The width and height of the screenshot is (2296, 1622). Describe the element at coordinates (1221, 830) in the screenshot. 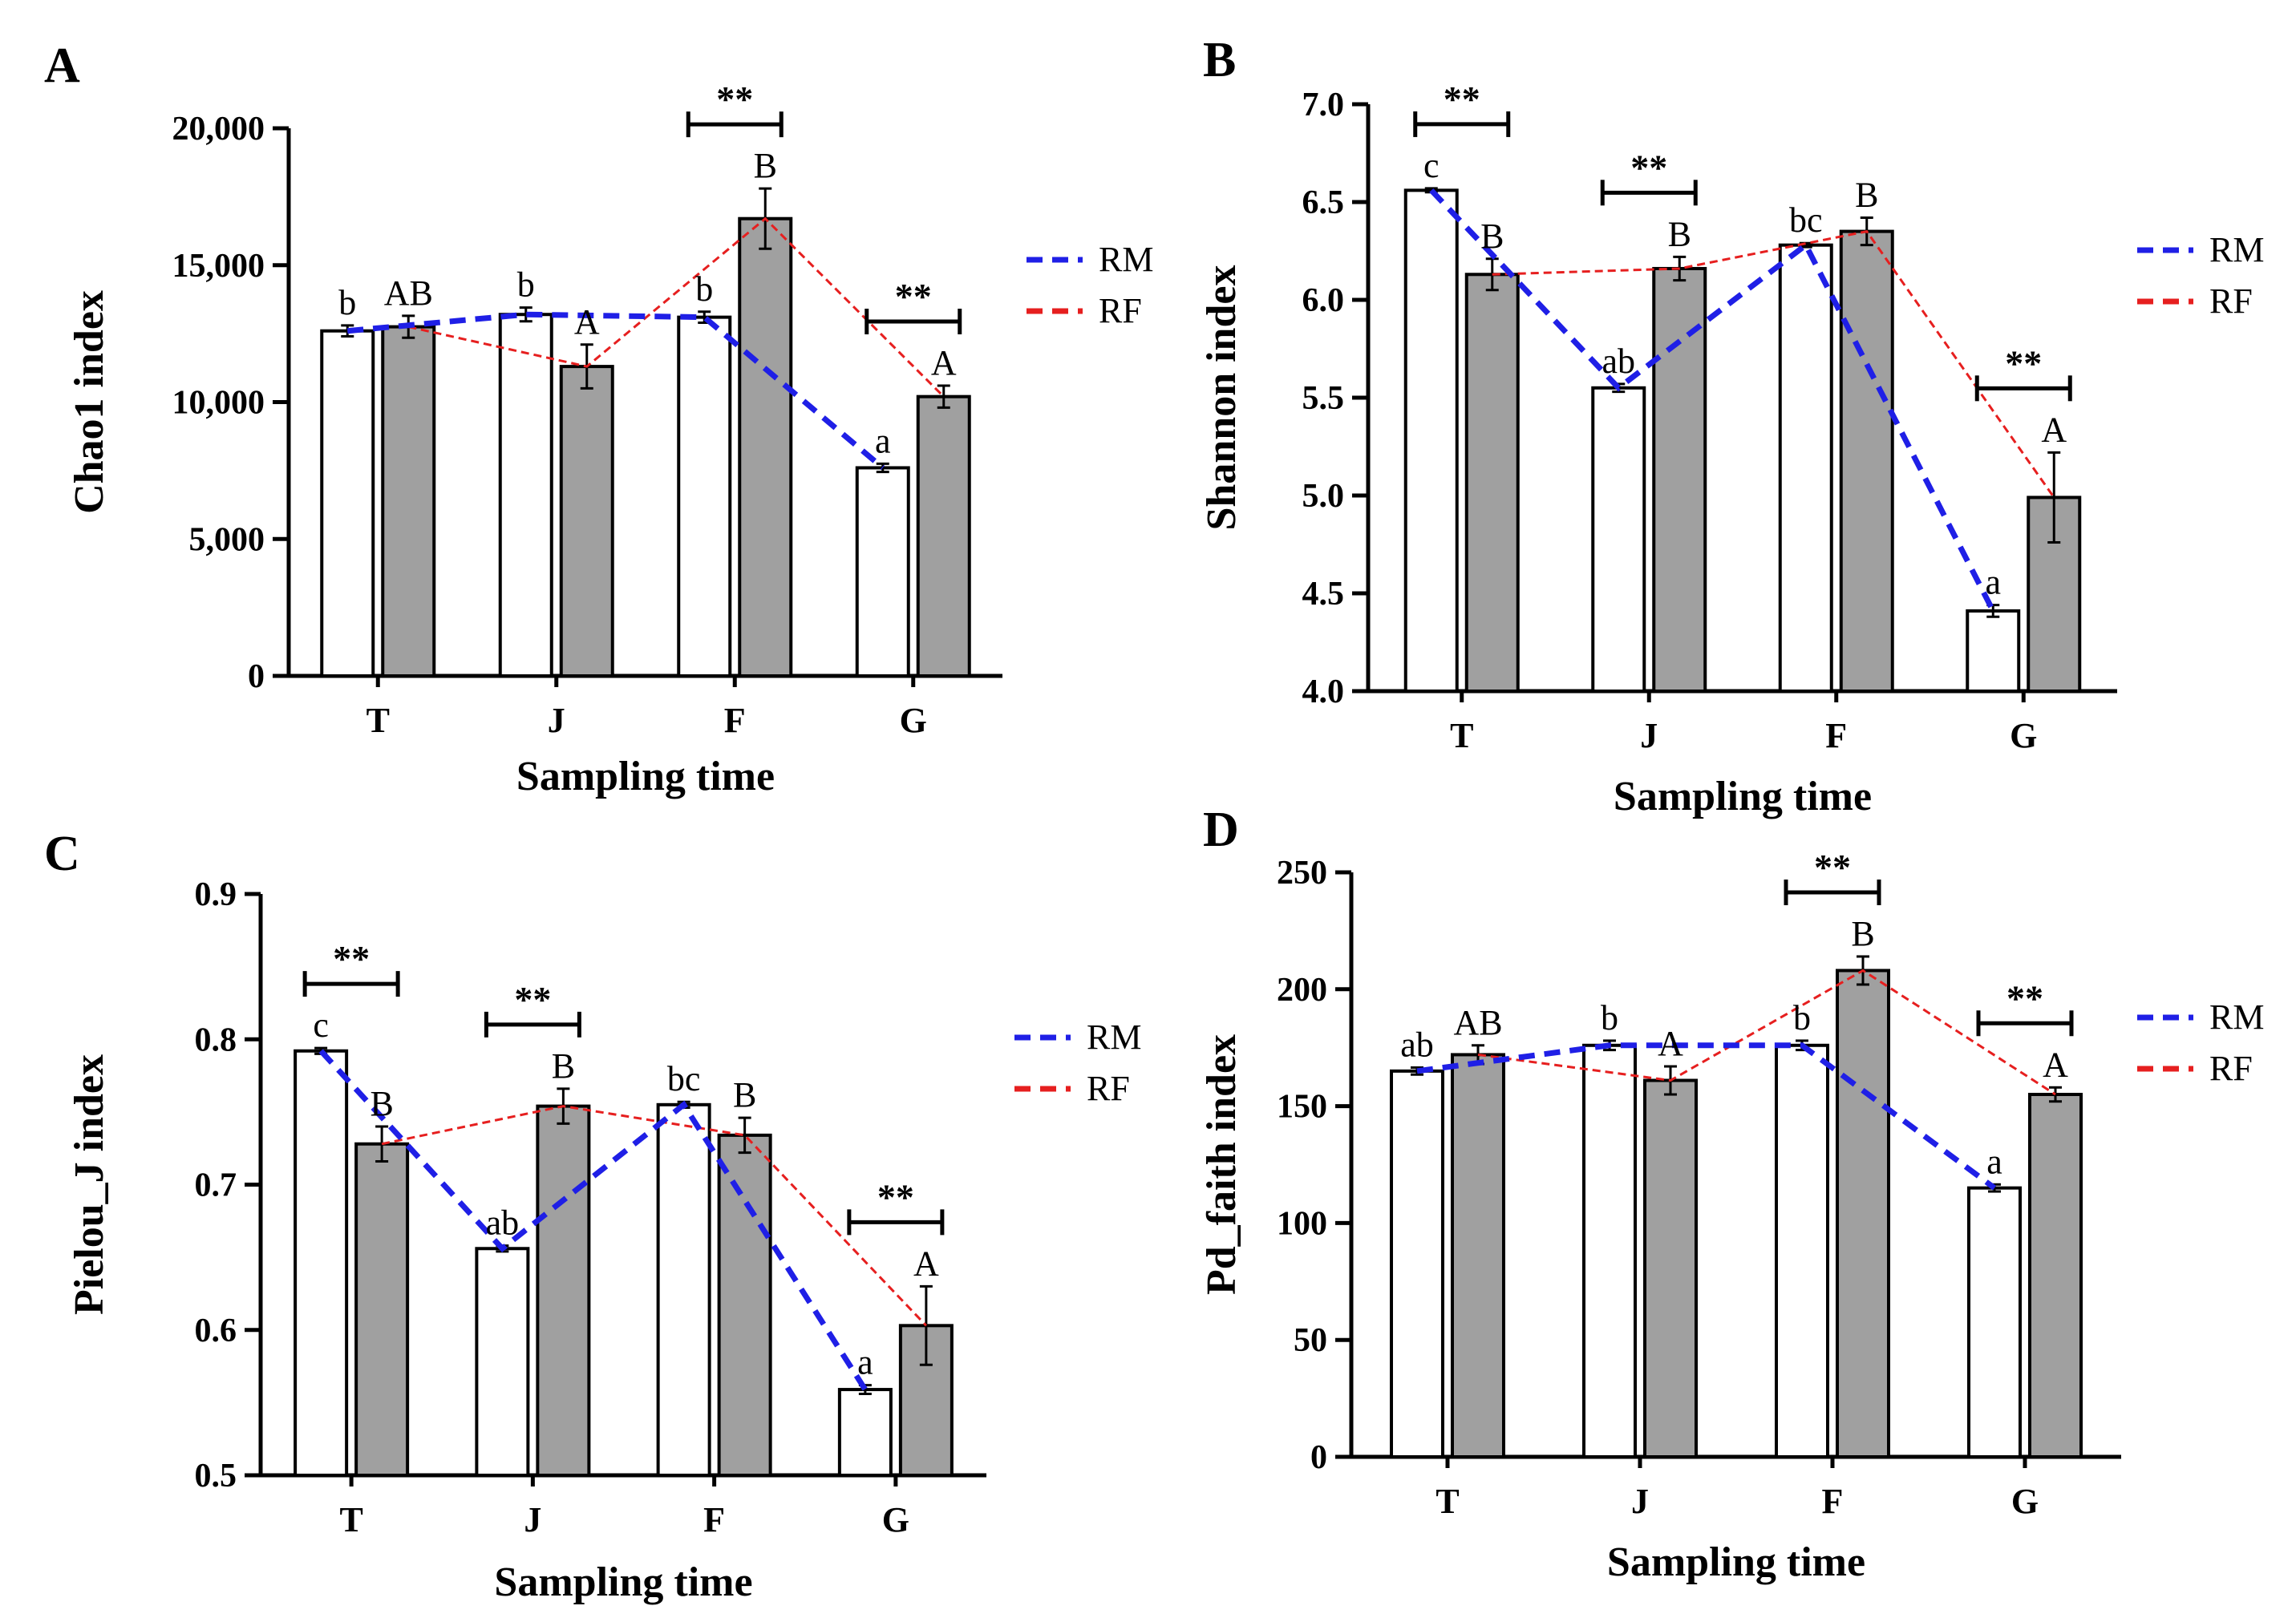

I see `panel-letter: D` at that location.